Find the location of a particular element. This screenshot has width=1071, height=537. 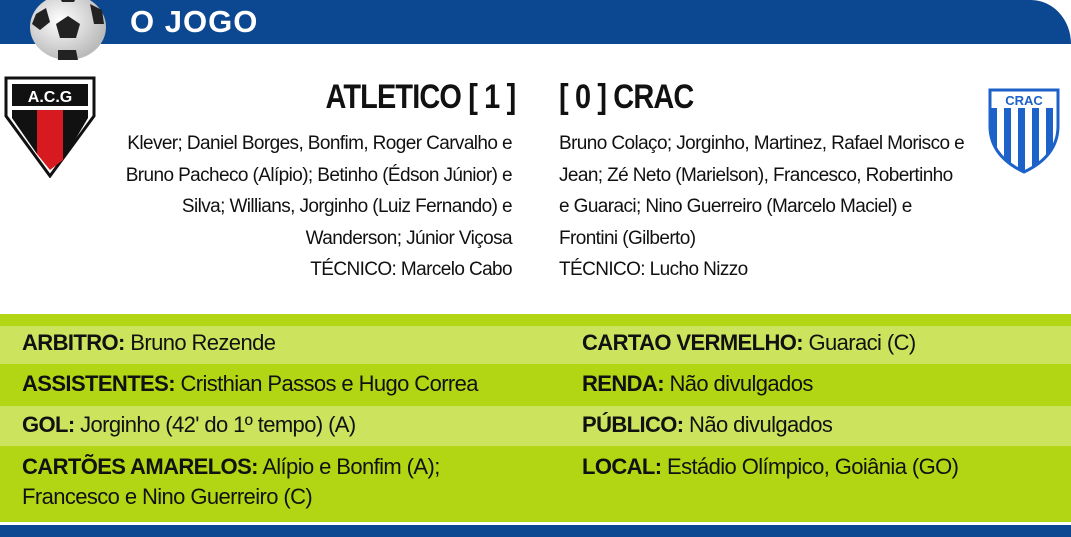

venue: LOCAL: Estádio Olímpico, Goiânia (GO) is located at coordinates (770, 466).